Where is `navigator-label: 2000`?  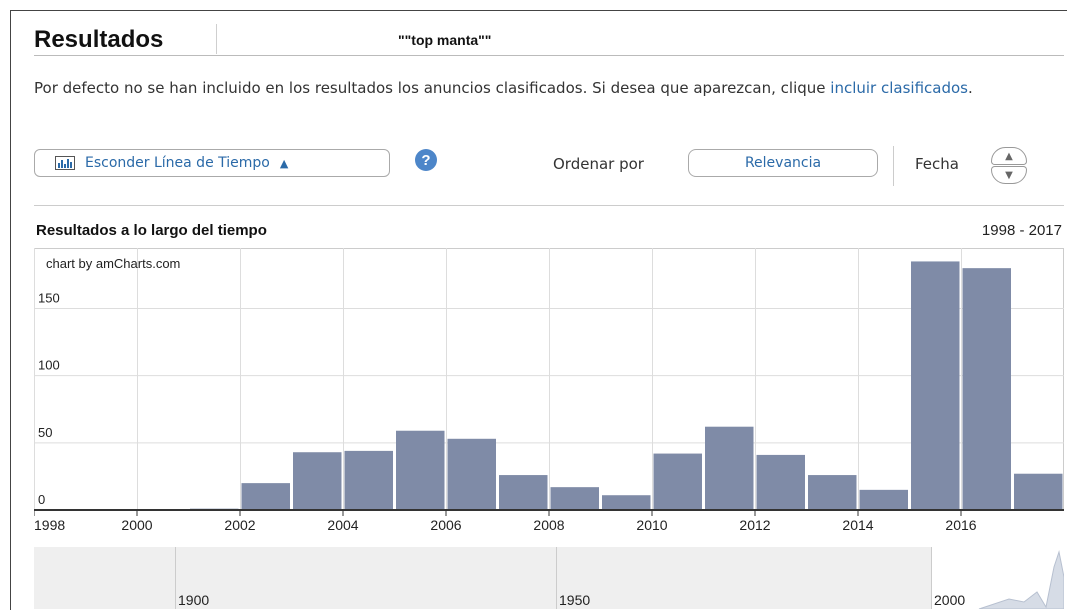
navigator-label: 2000 is located at coordinates (949, 600).